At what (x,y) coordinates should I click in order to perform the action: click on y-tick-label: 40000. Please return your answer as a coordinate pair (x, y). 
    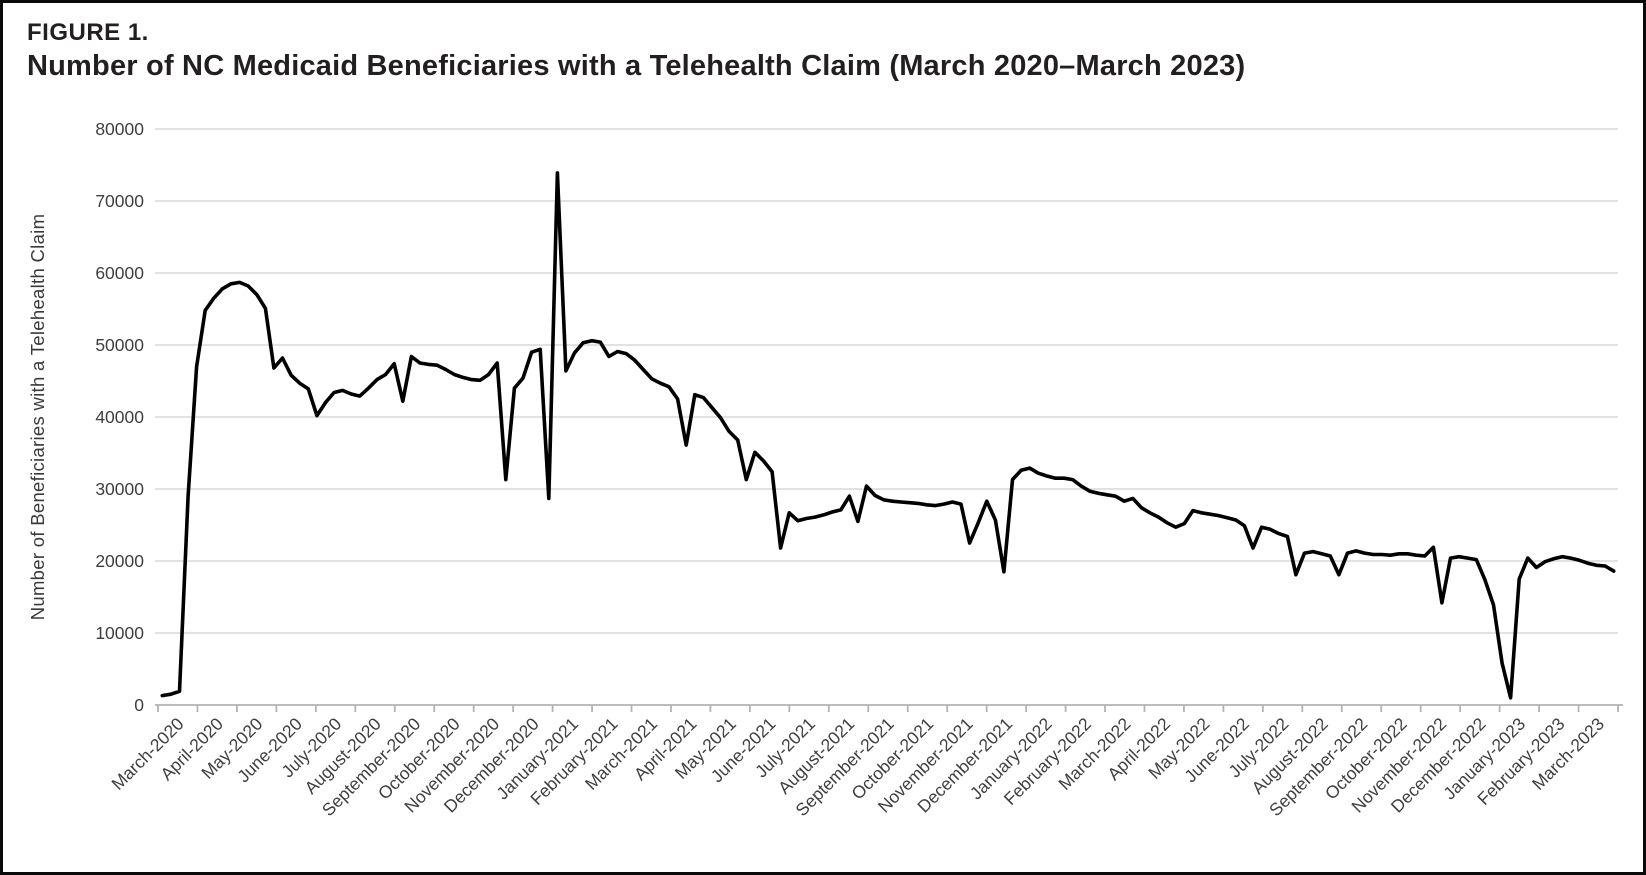
    Looking at the image, I should click on (119, 417).